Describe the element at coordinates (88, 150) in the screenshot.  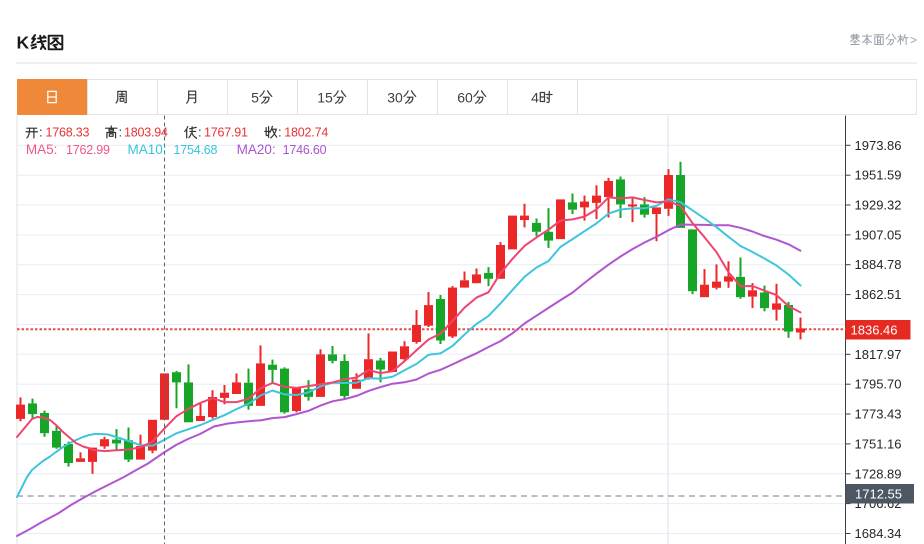
I see `svg-text: 1762.99` at that location.